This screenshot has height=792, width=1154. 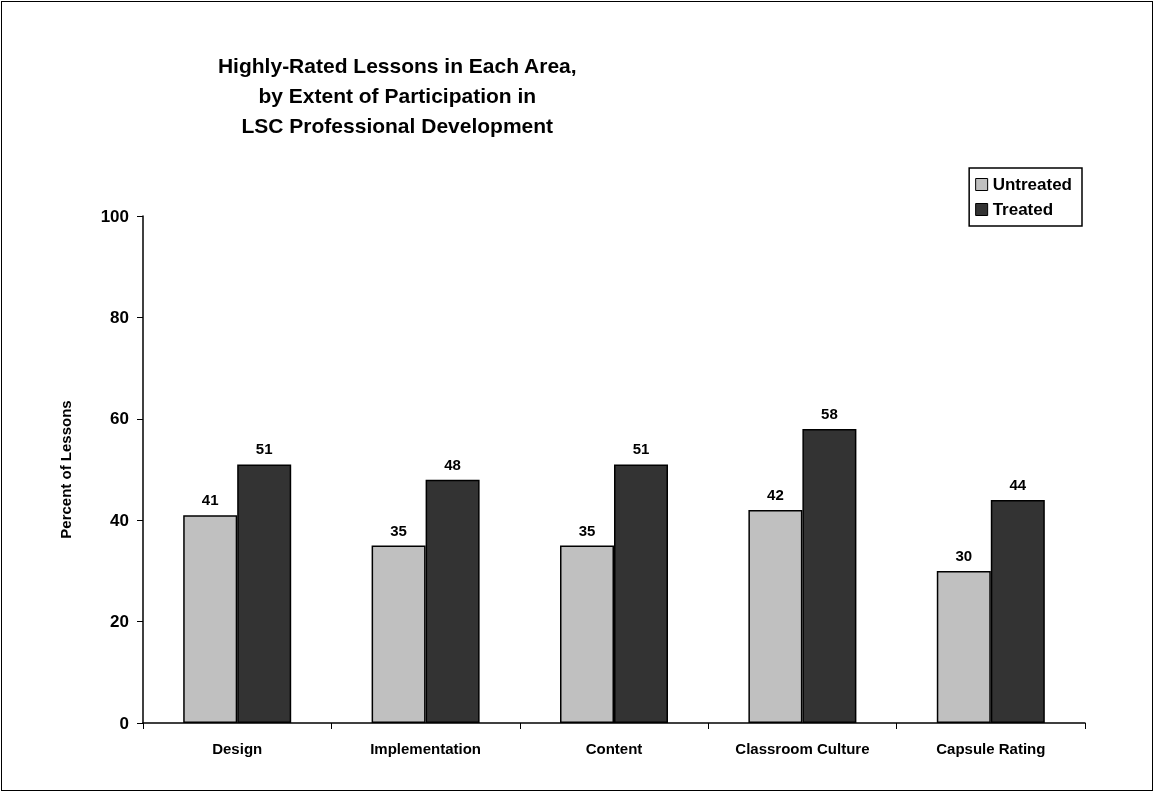 I want to click on y-tick-label: 80, so click(x=119, y=317).